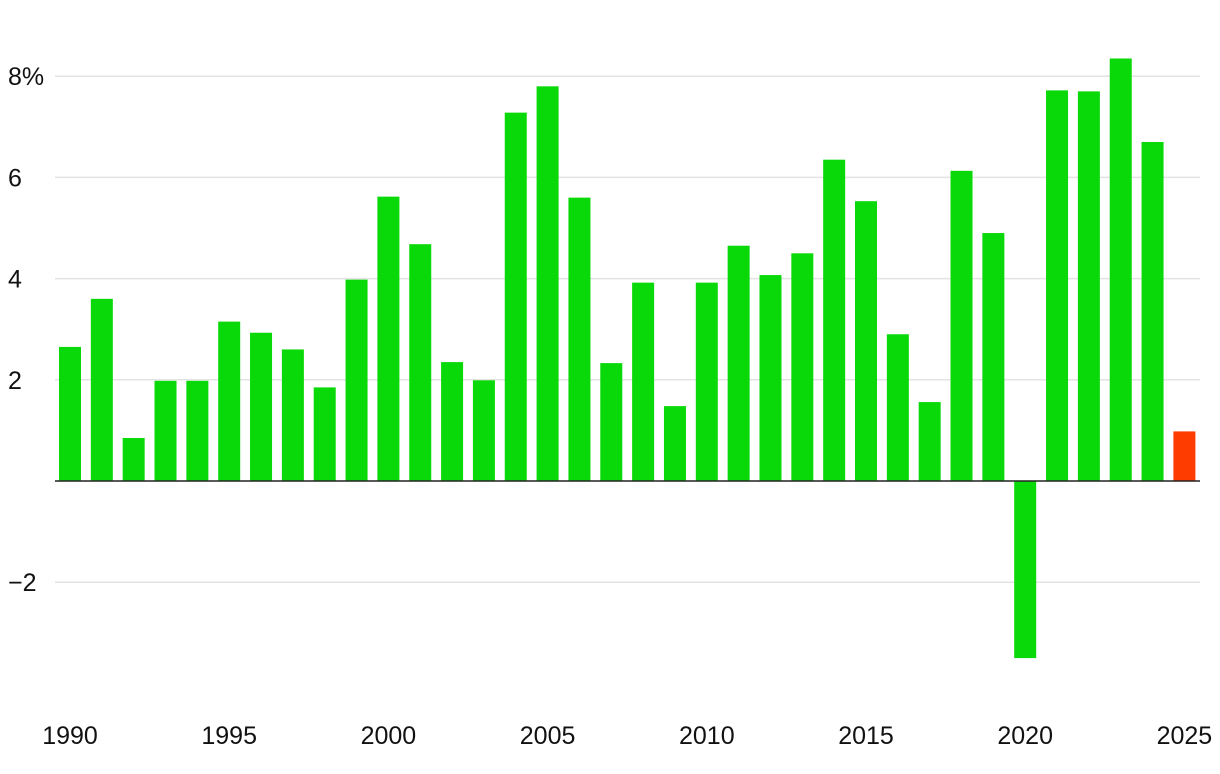  I want to click on y-tick-label: 8%, so click(26, 77).